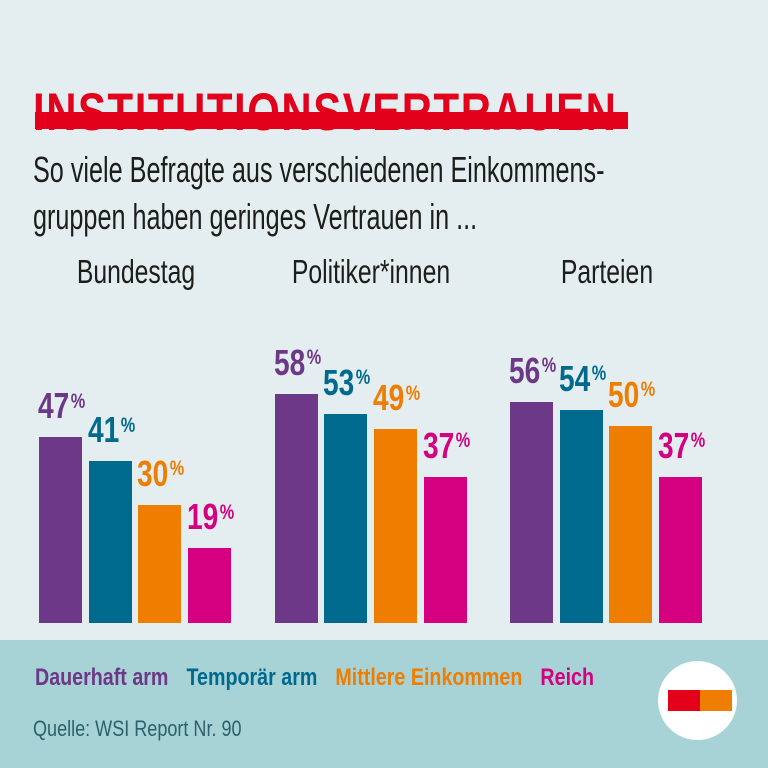 This screenshot has height=768, width=768. Describe the element at coordinates (632, 394) in the screenshot. I see `value-label: 50%` at that location.